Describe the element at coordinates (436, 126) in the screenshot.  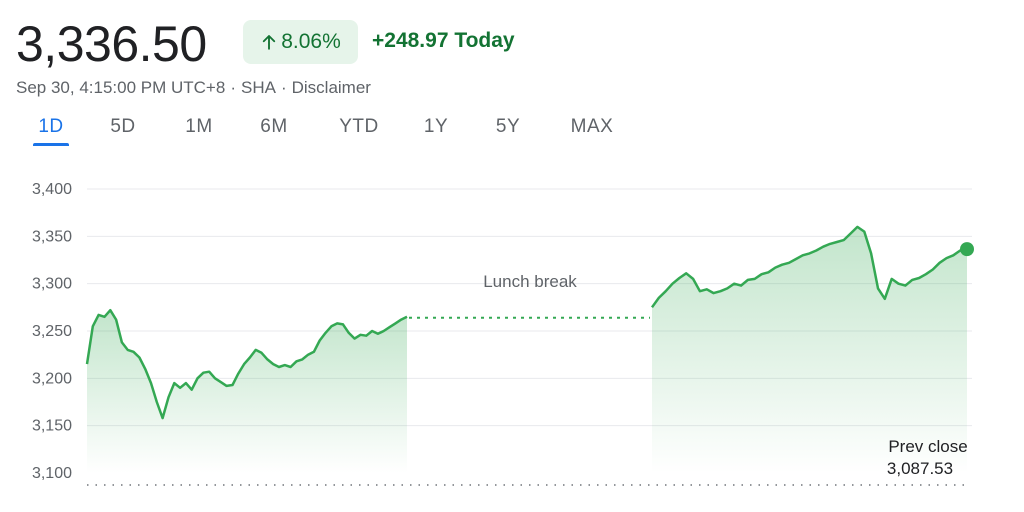
I see `tab-1y: 1Y` at that location.